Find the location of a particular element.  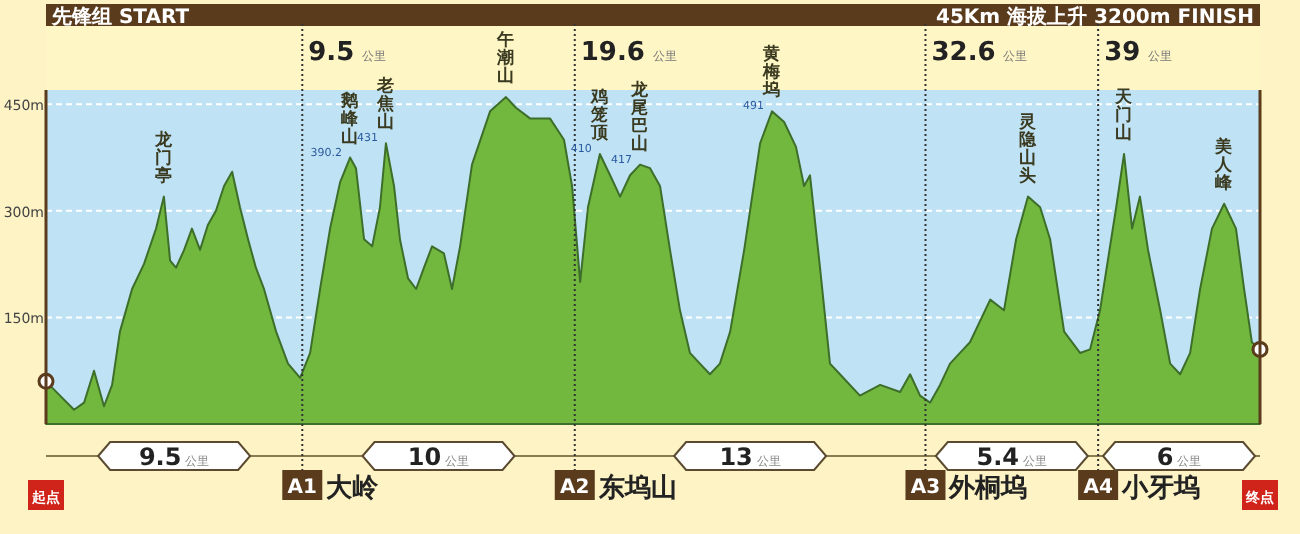

annotation: A1 大岭 is located at coordinates (334, 489).